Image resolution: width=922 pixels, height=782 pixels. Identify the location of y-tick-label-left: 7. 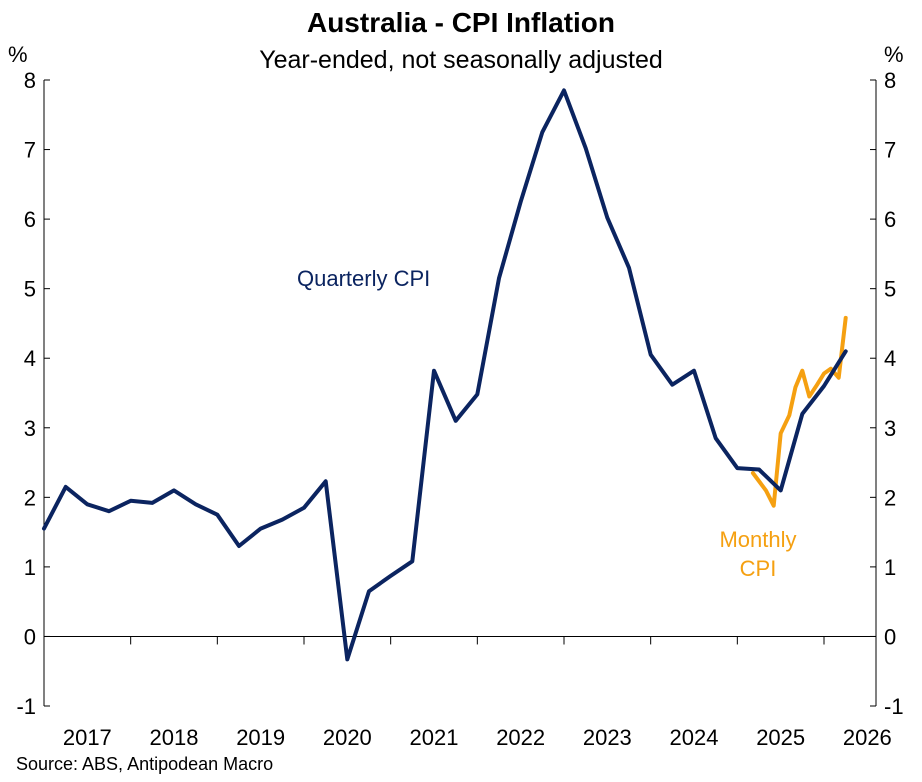
(30, 150).